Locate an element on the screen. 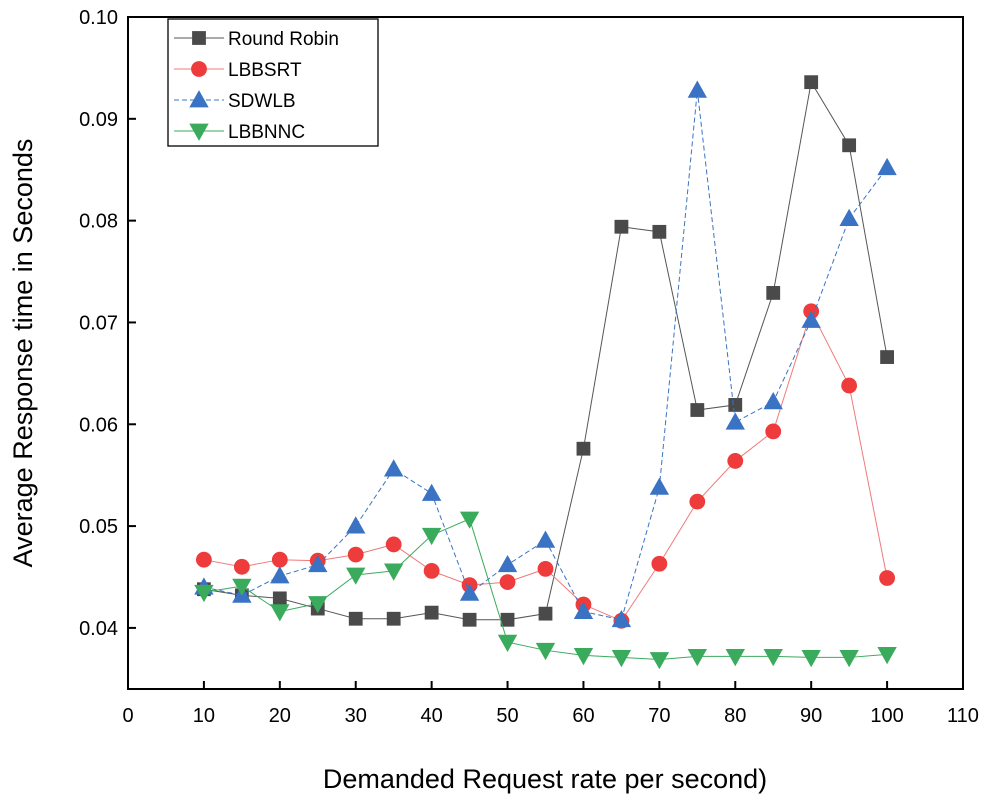 The width and height of the screenshot is (991, 801). x-tick-label: 100 is located at coordinates (886, 716).